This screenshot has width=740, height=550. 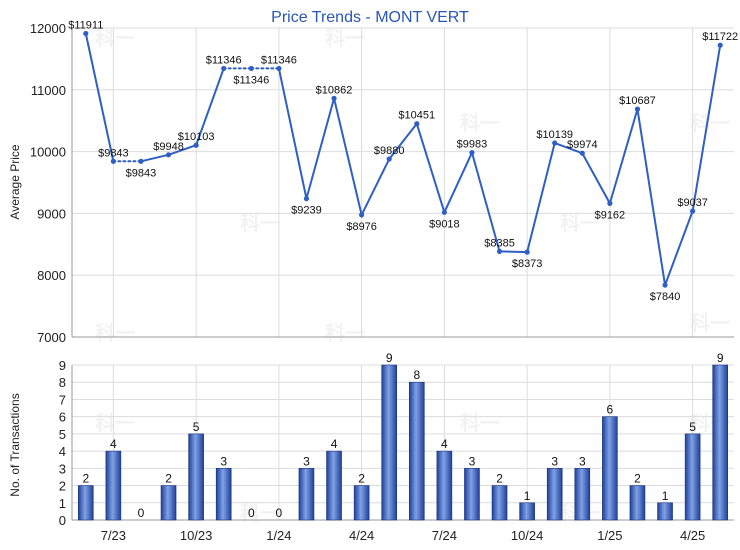 What do you see at coordinates (527, 535) in the screenshot?
I see `x-tick-label: 10/24` at bounding box center [527, 535].